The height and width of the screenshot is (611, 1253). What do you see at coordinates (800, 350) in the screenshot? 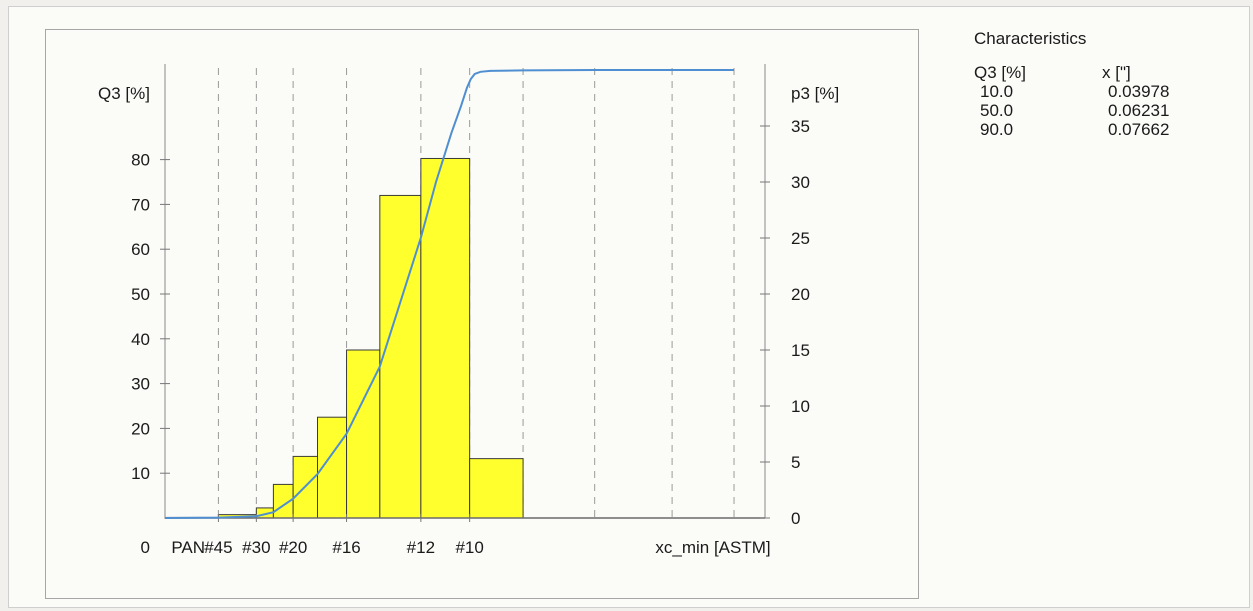
I see `right-axis-tick-label: 15` at bounding box center [800, 350].